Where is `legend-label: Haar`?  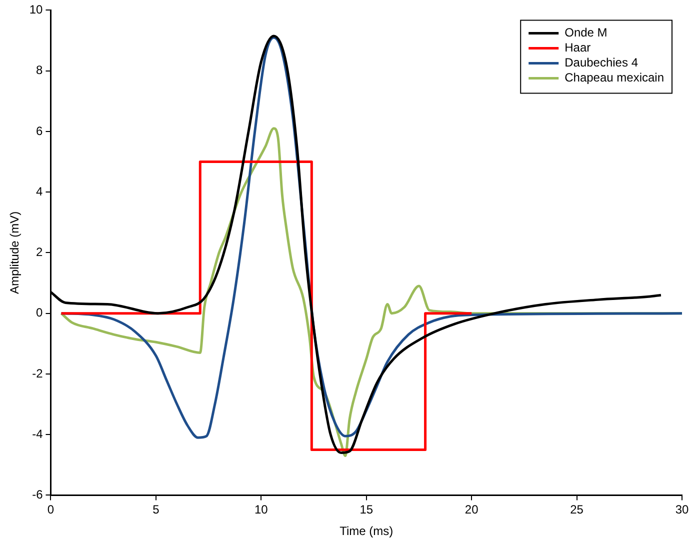
legend-label: Haar is located at coordinates (577, 47).